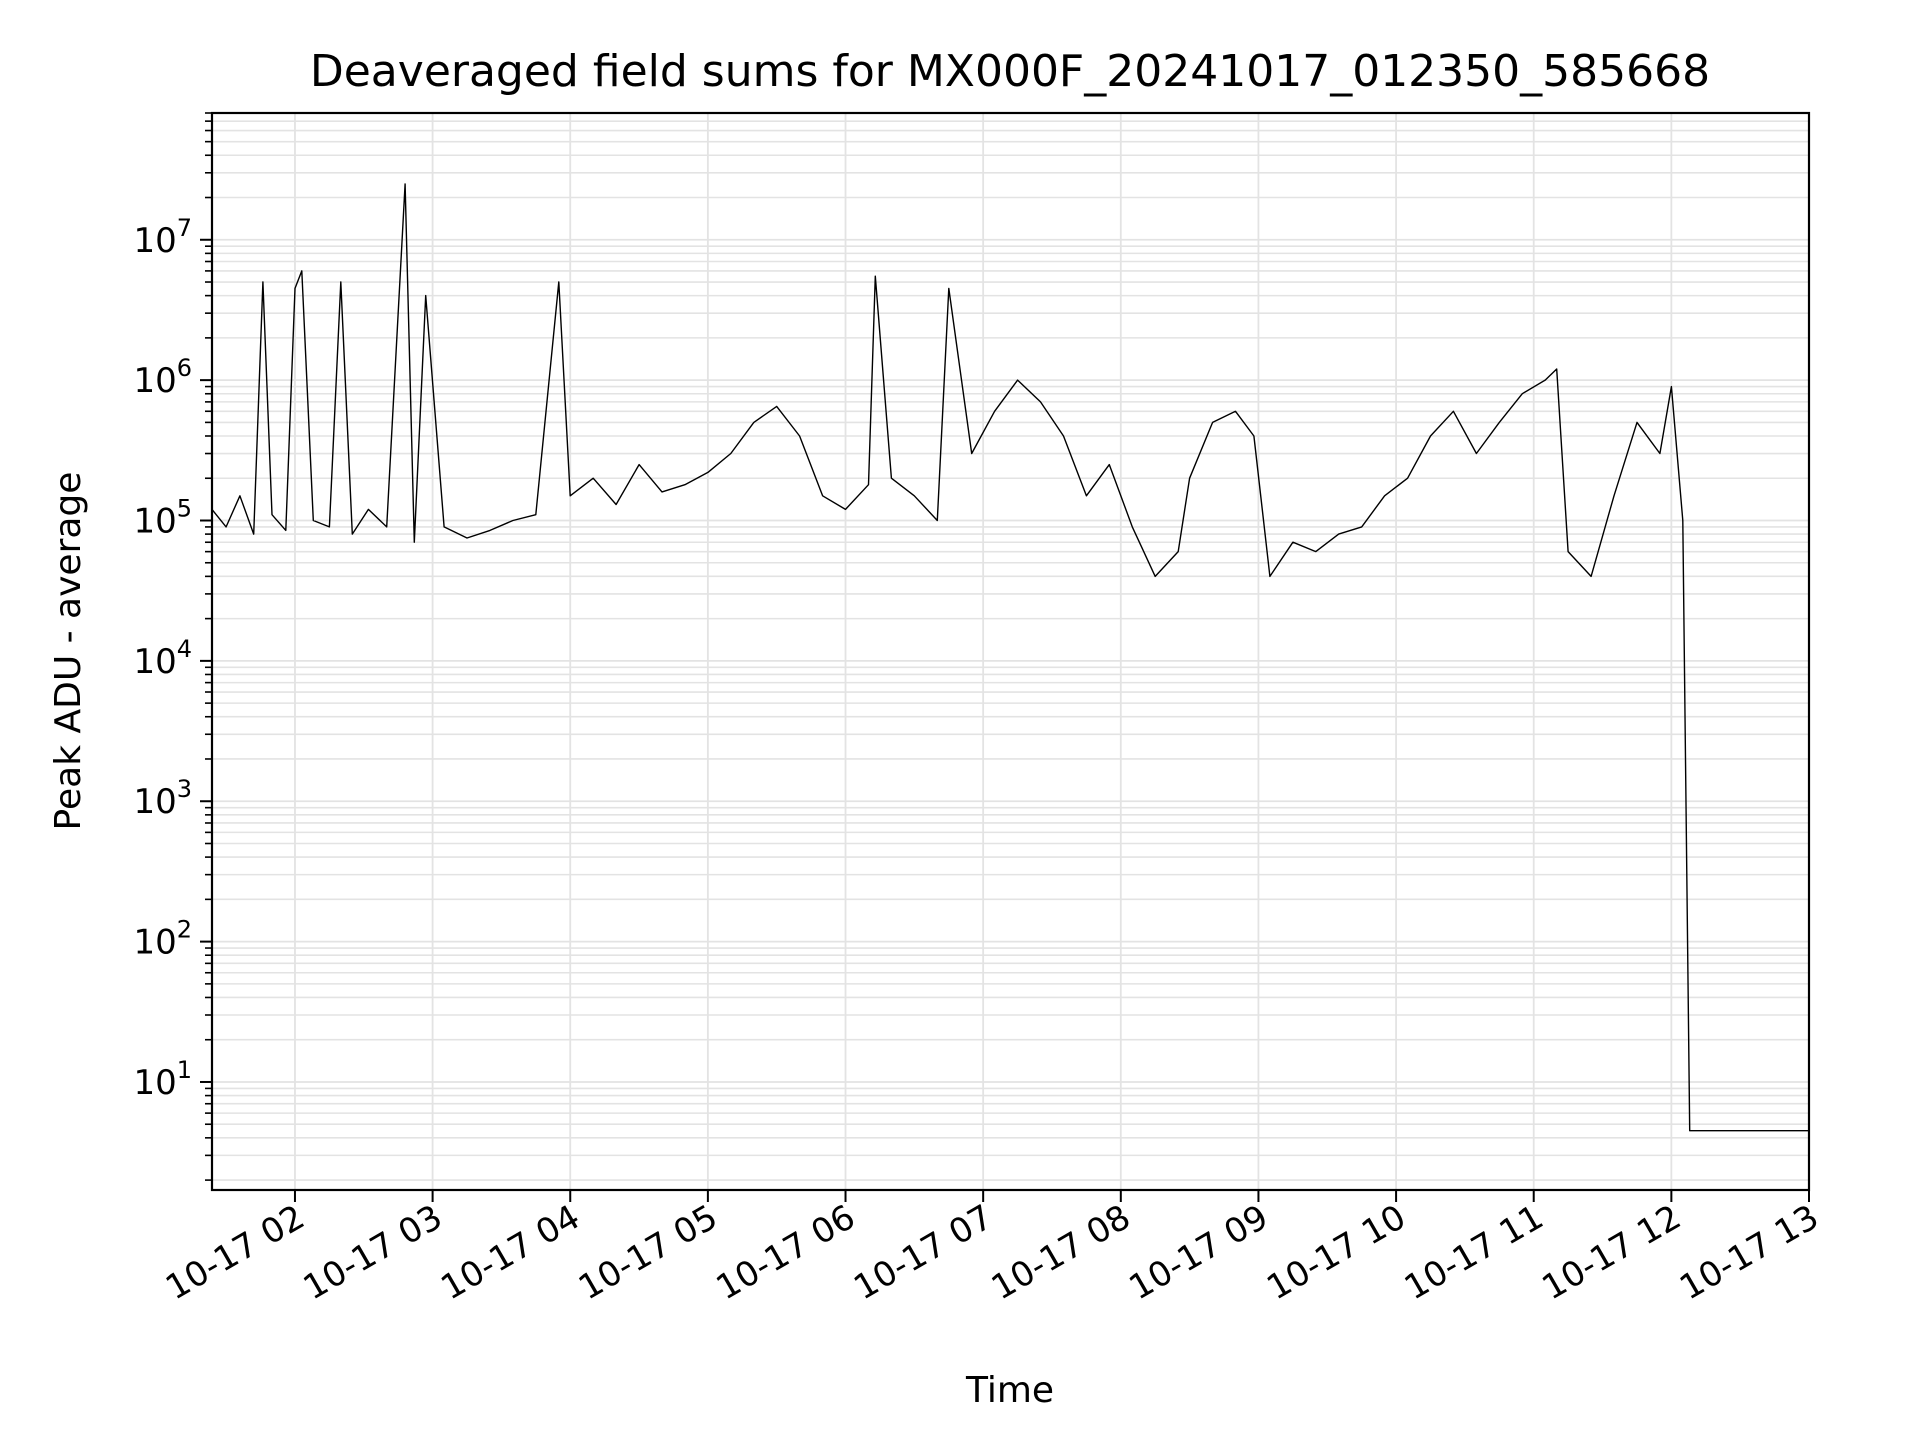  I want to click on x-tick-label: 10-17 09, so click(1199, 1252).